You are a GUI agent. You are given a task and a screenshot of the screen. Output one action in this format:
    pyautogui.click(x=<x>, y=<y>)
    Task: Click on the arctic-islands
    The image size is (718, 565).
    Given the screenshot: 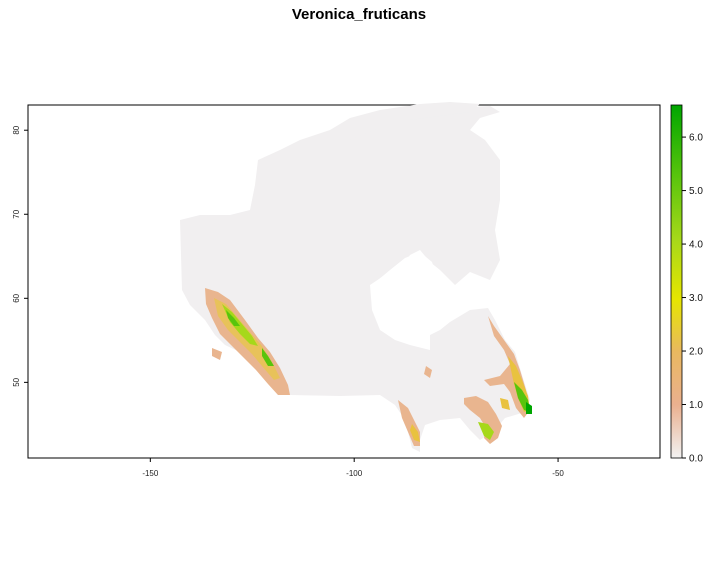 What is the action you would take?
    pyautogui.click(x=405, y=121)
    